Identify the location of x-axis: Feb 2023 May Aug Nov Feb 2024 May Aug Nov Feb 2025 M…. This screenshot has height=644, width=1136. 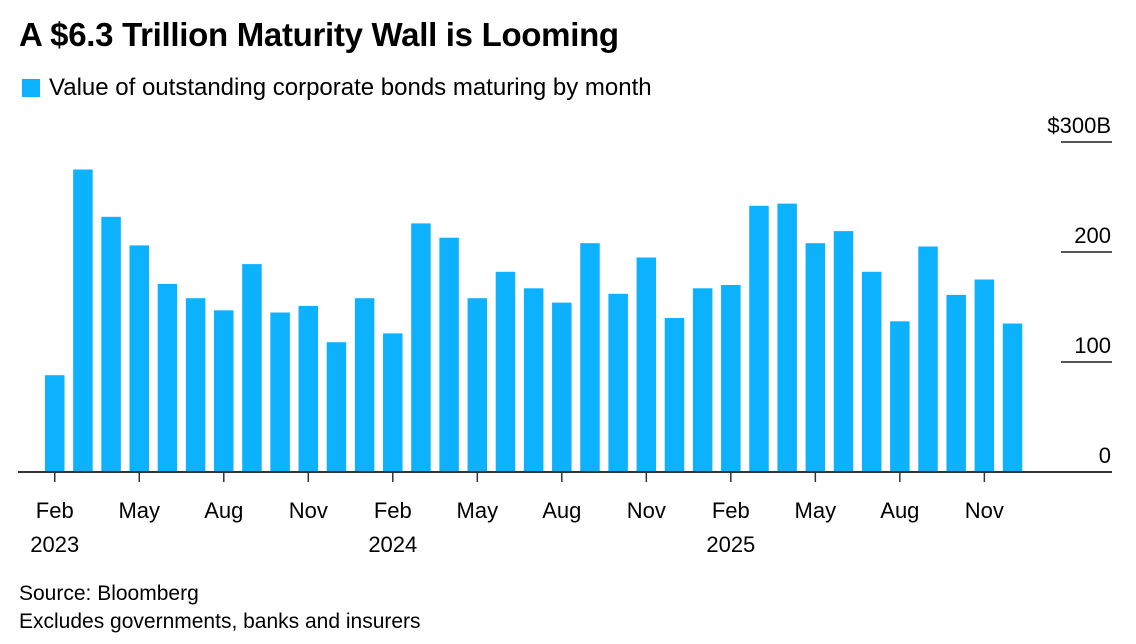
(565, 514).